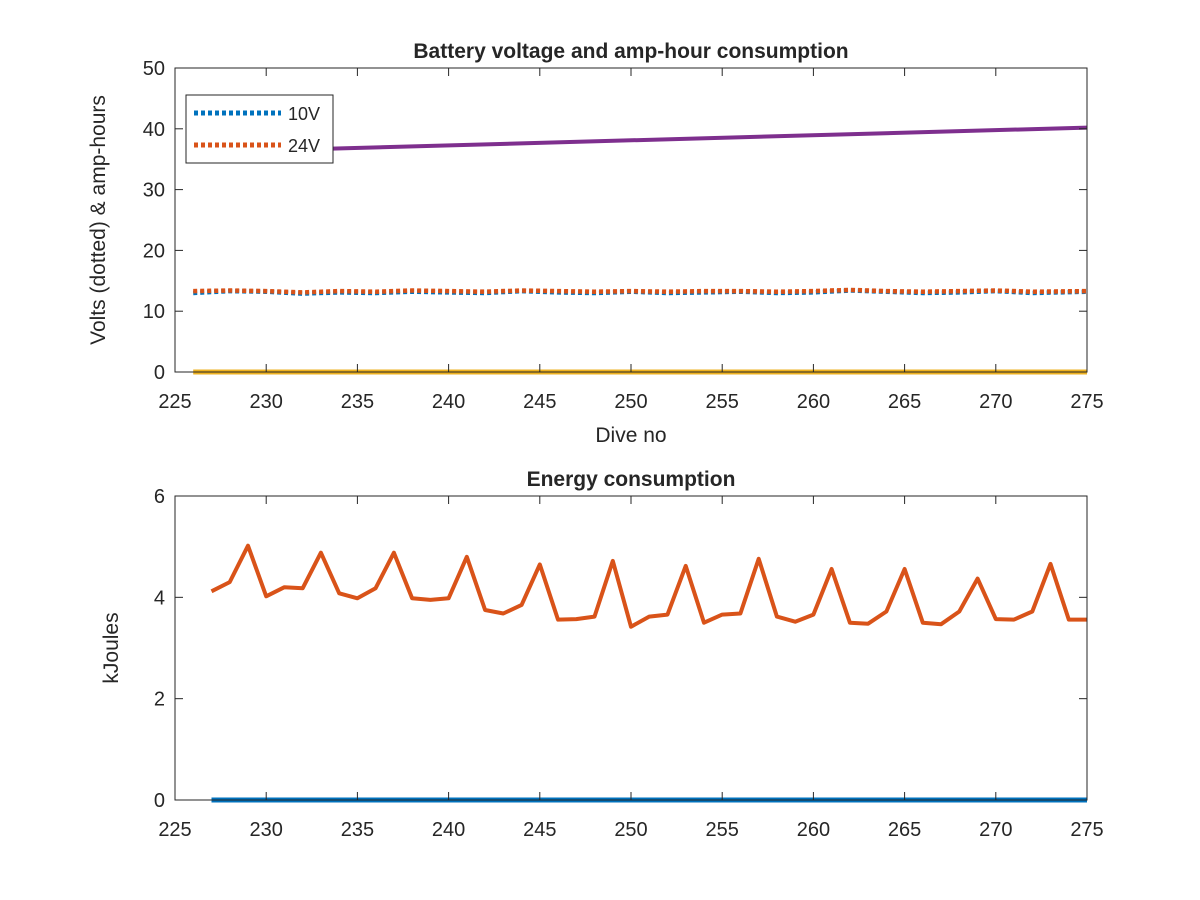 The height and width of the screenshot is (900, 1200). What do you see at coordinates (154, 130) in the screenshot?
I see `y-tick-label: 40` at bounding box center [154, 130].